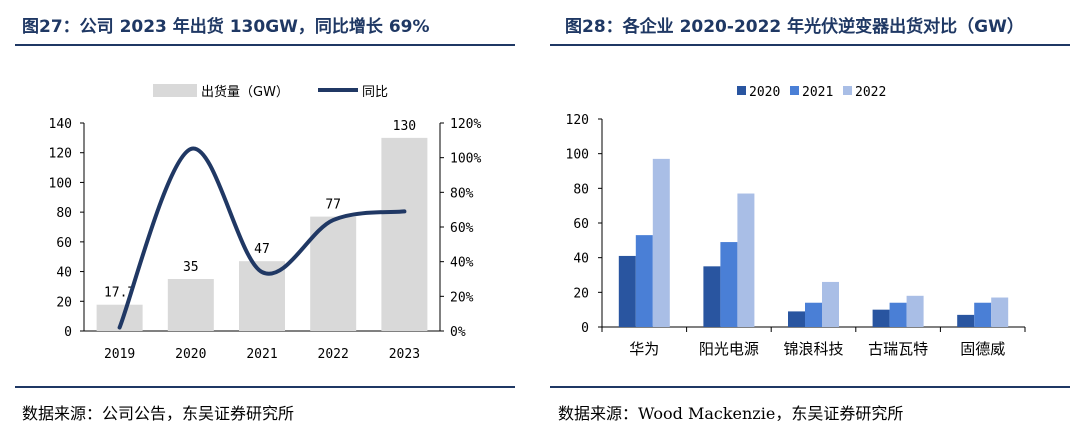 This screenshot has height=431, width=1080. What do you see at coordinates (581, 259) in the screenshot?
I see `y-tick-label: 40` at bounding box center [581, 259].